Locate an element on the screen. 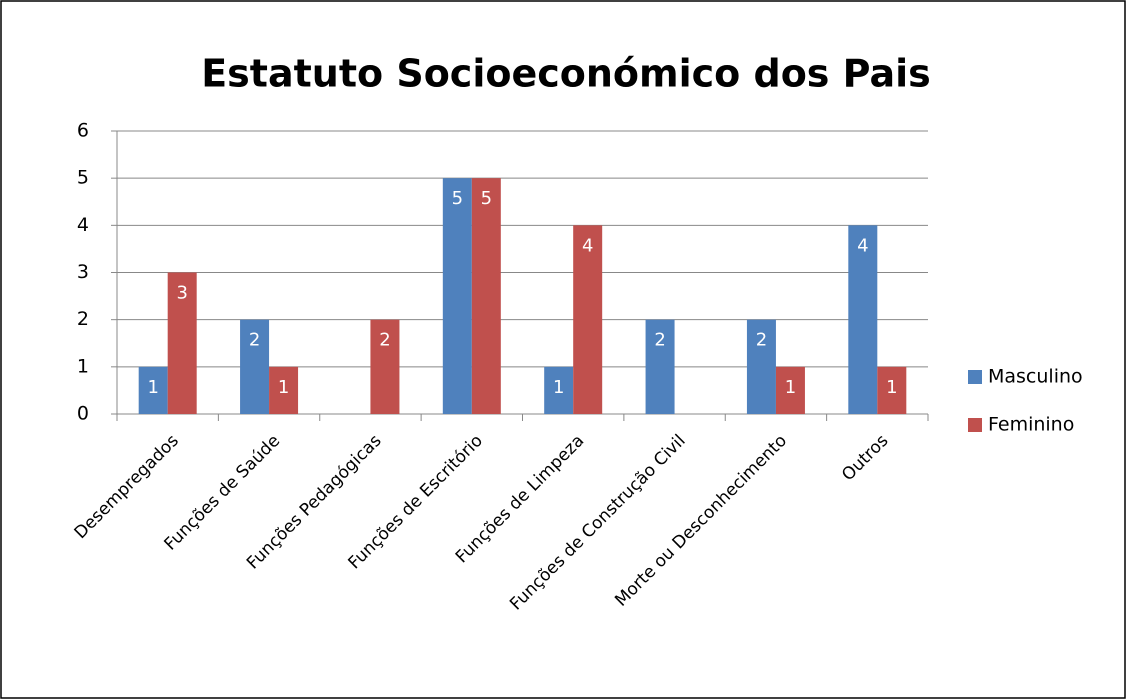  chart-title: Estatuto Socioeconómico dos Pais is located at coordinates (566, 74).